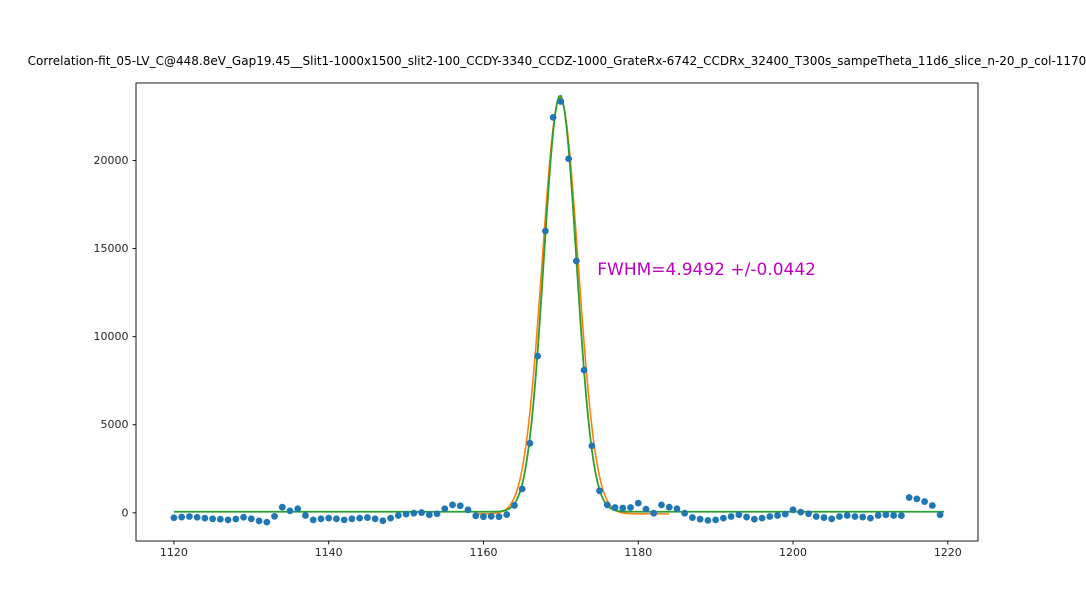 This screenshot has width=1086, height=611. I want to click on fwhm-annotation: FWHM=4.9492 +/-0.0442, so click(706, 270).